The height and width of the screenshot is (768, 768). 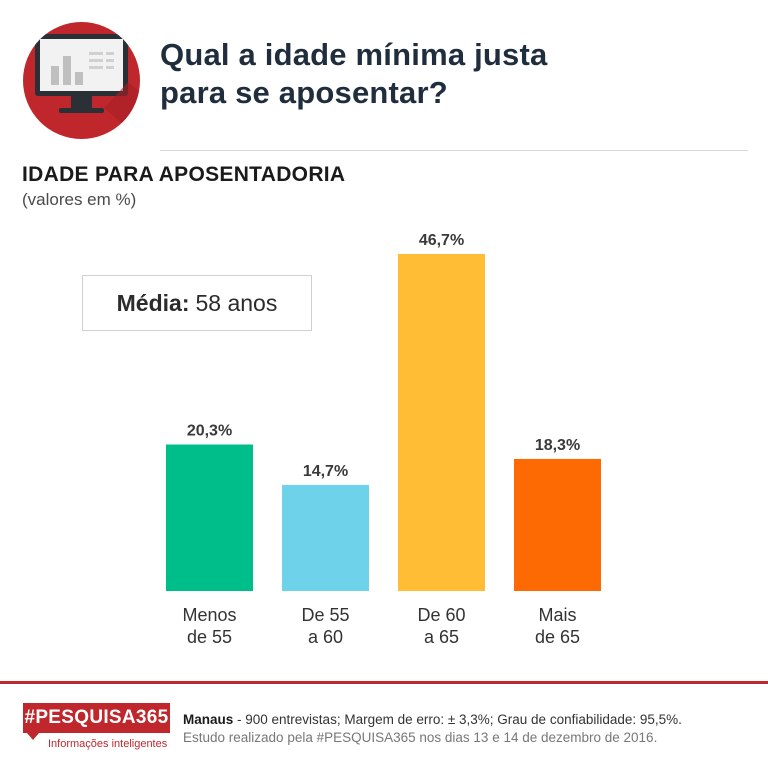 What do you see at coordinates (325, 471) in the screenshot?
I see `bar-value-label-2: 14,7%` at bounding box center [325, 471].